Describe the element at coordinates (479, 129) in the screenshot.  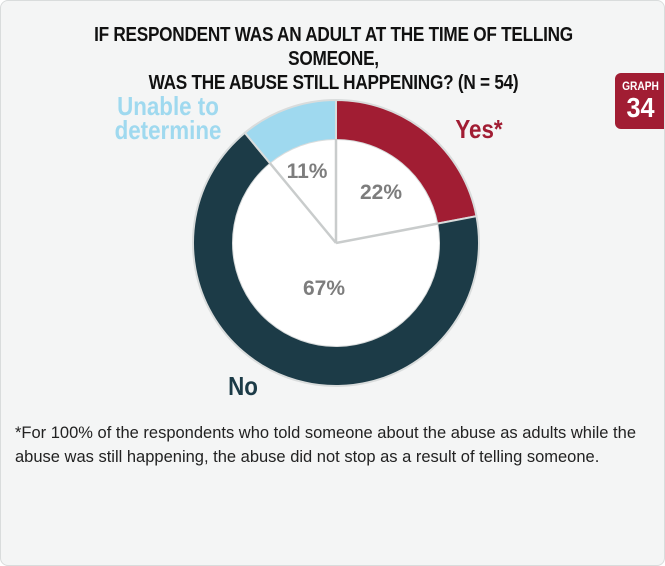
I see `slice-label-yes: Yes*` at that location.